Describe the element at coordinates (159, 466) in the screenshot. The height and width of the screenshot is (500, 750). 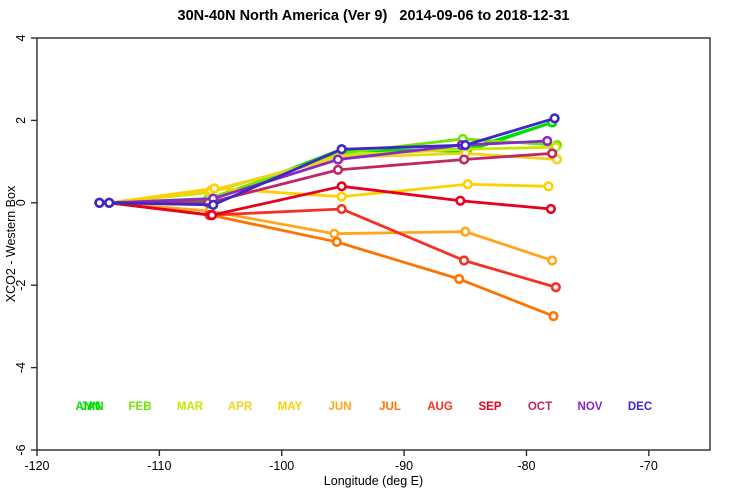
I see `x-tick-label: -110` at that location.